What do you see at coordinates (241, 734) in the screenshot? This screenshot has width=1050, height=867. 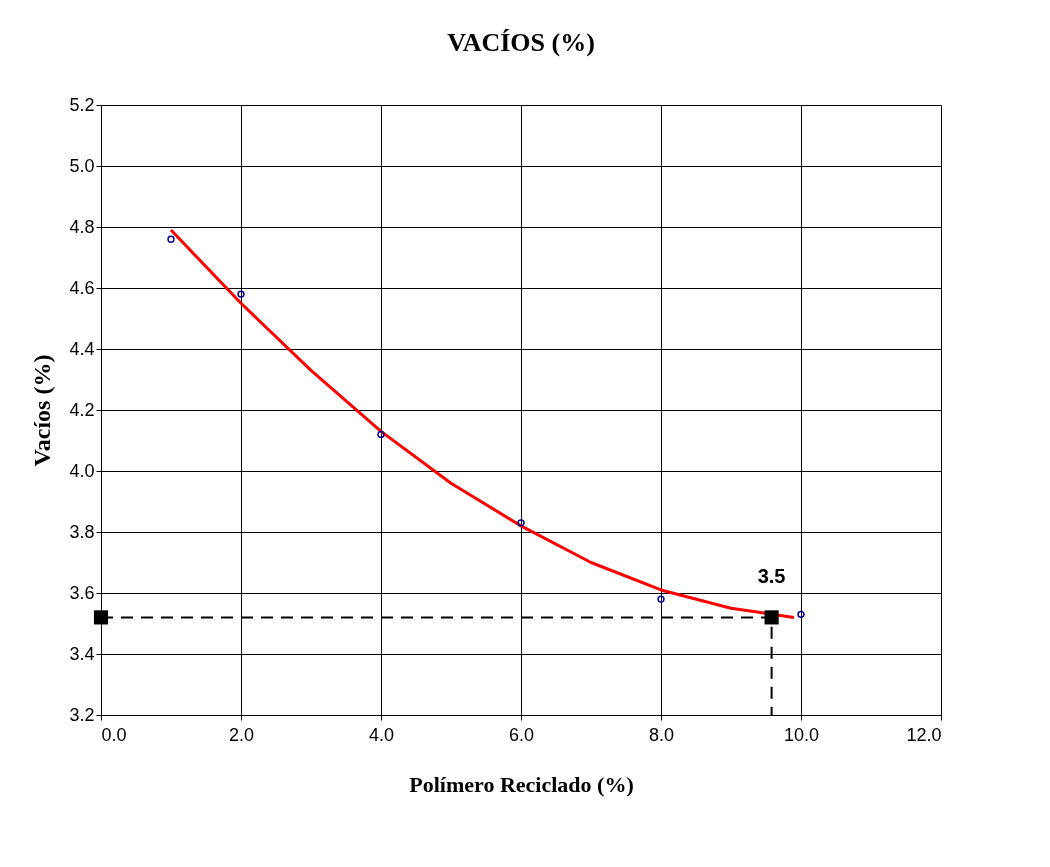 I see `x-tick-label: 2.0` at bounding box center [241, 734].